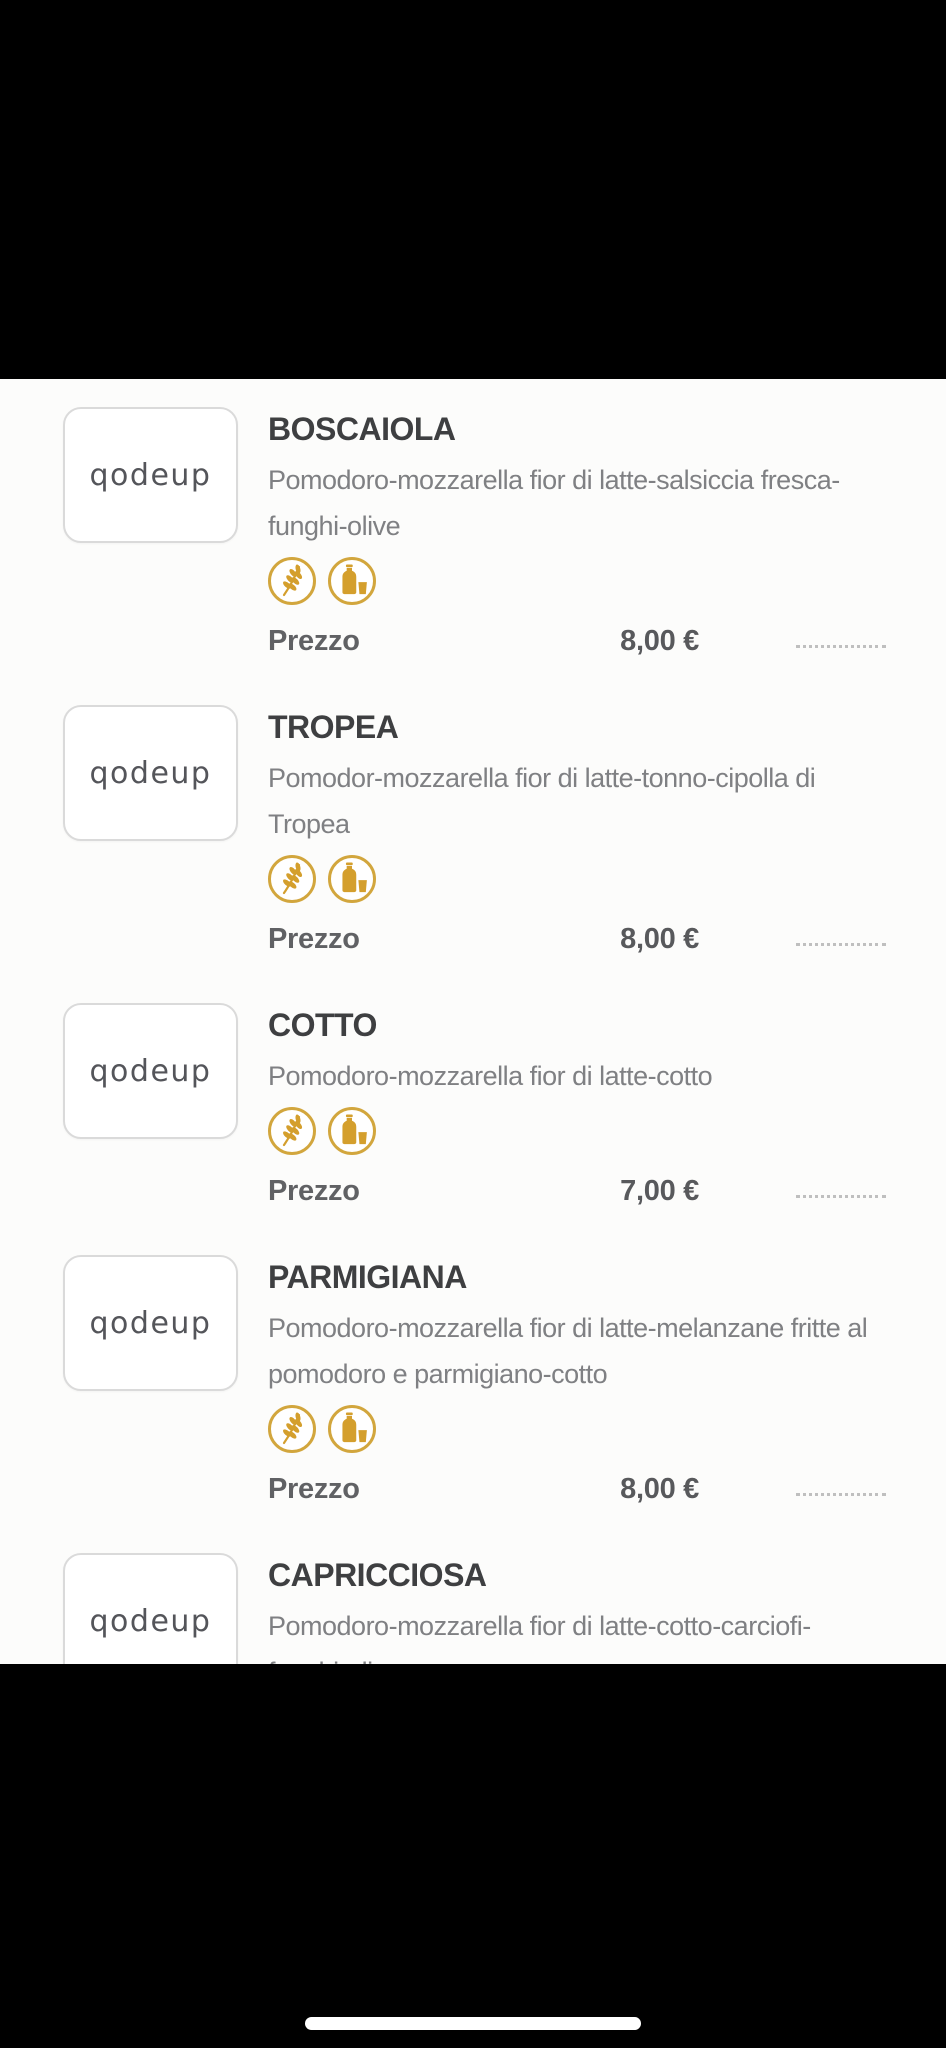  I want to click on item-name: CAPRICCIOSA, so click(377, 1575).